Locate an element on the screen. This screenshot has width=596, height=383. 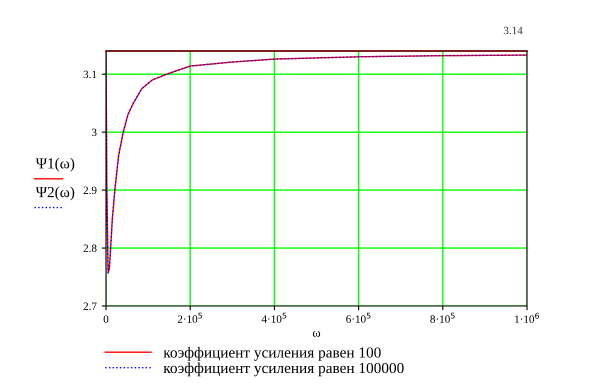
y-tick-label: 2.7 is located at coordinates (90, 306).